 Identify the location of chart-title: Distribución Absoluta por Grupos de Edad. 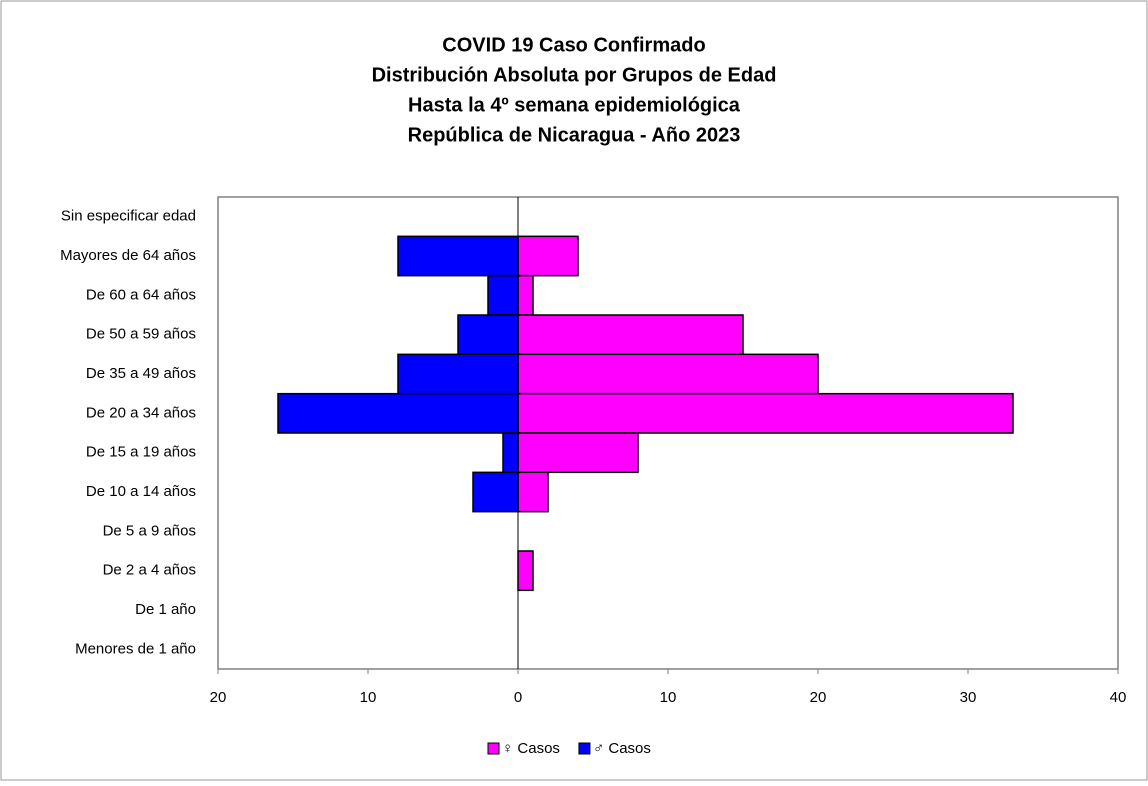
(574, 75).